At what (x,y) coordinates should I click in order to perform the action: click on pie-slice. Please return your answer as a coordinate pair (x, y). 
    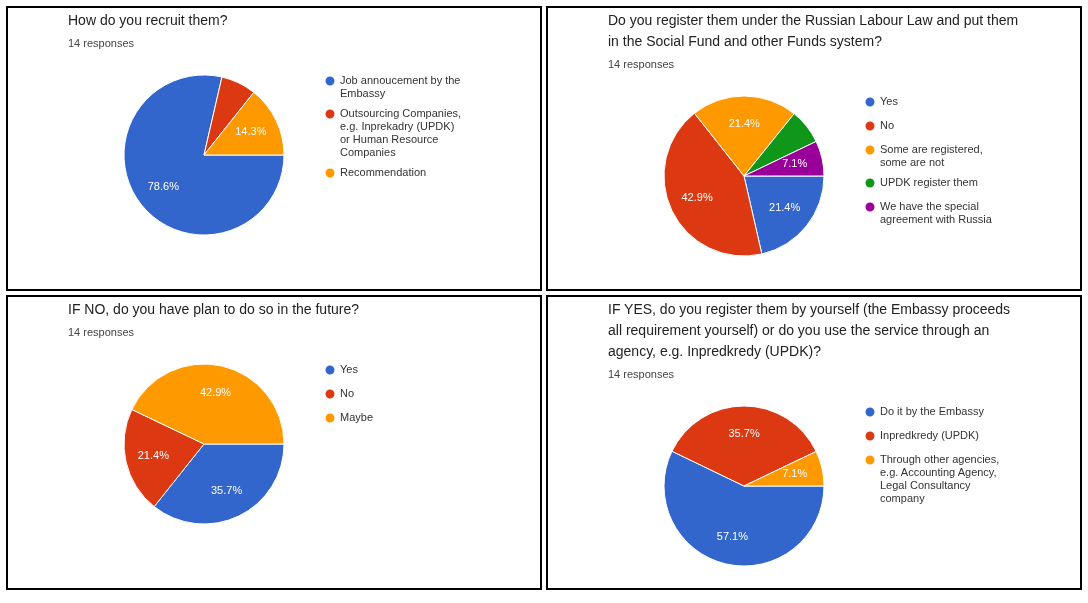
    Looking at the image, I should click on (204, 155).